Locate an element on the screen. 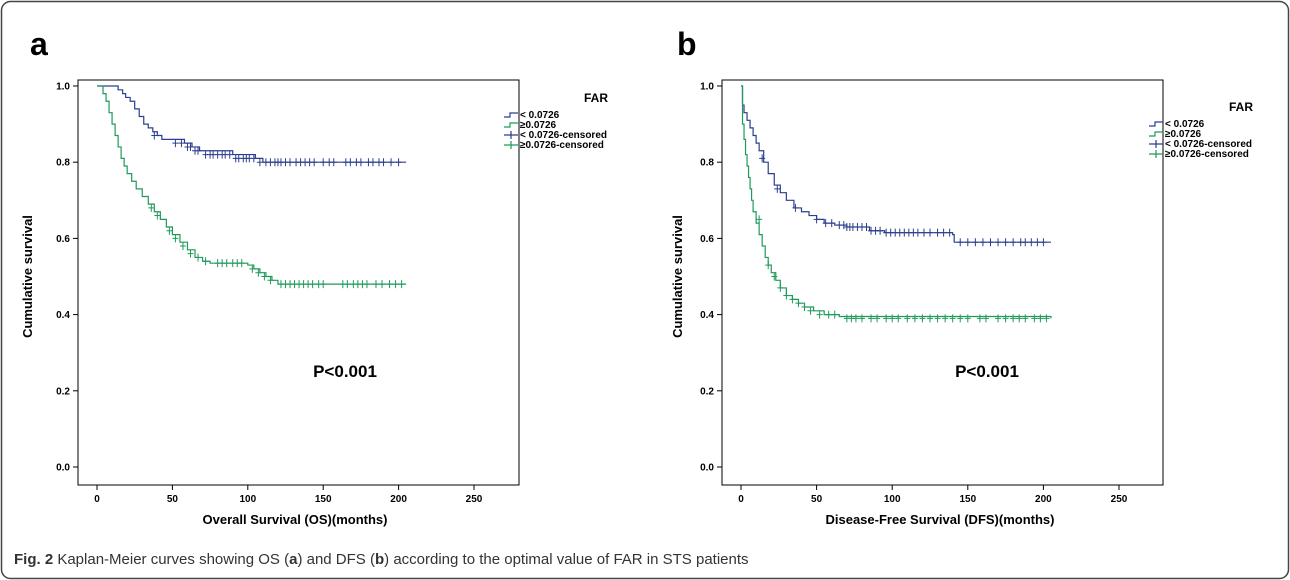 The height and width of the screenshot is (580, 1290). x-tick-label: 250 is located at coordinates (1119, 499).